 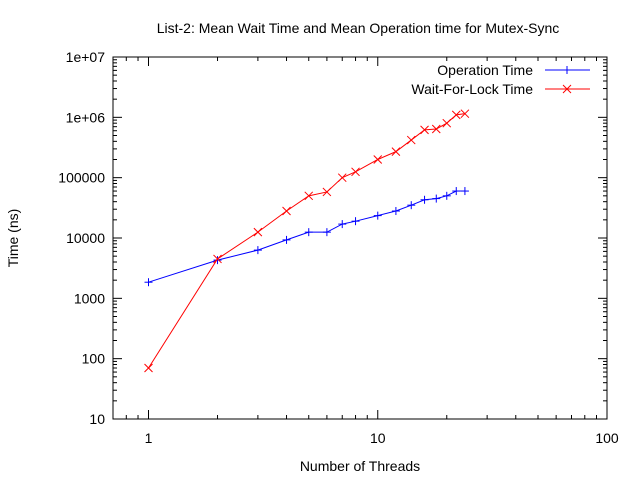 What do you see at coordinates (360, 466) in the screenshot?
I see `x-axis-label: Number of Threads` at bounding box center [360, 466].